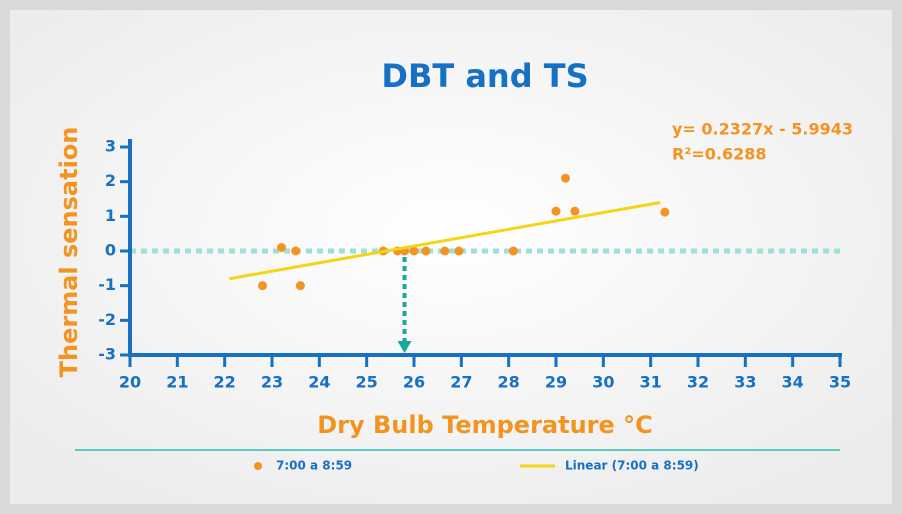  What do you see at coordinates (319, 382) in the screenshot?
I see `x-tick-label: 24` at bounding box center [319, 382].